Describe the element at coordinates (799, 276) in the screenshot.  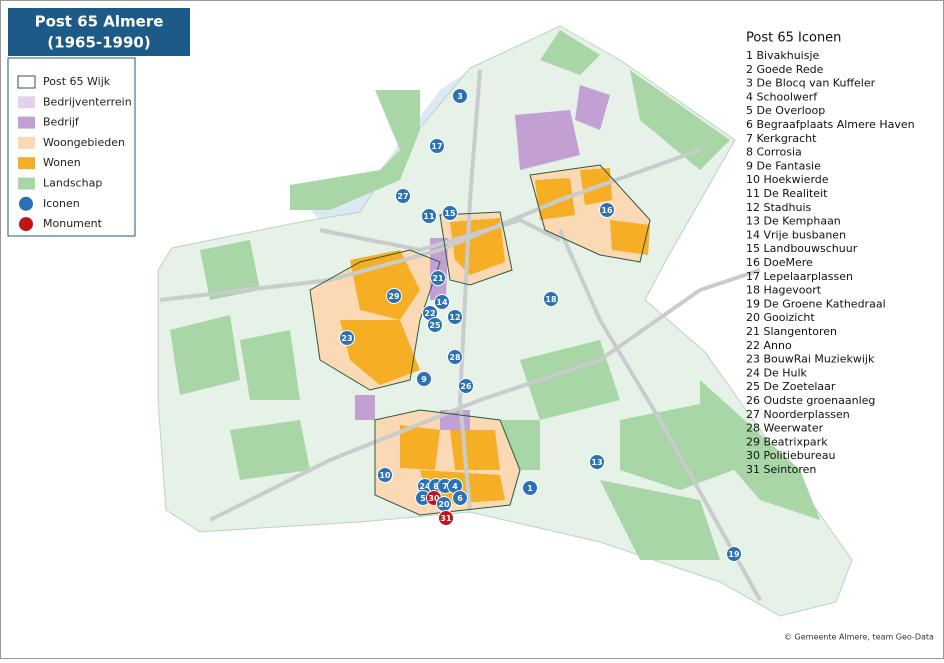
I see `icon-item: 17 Lepelaarplassen` at that location.